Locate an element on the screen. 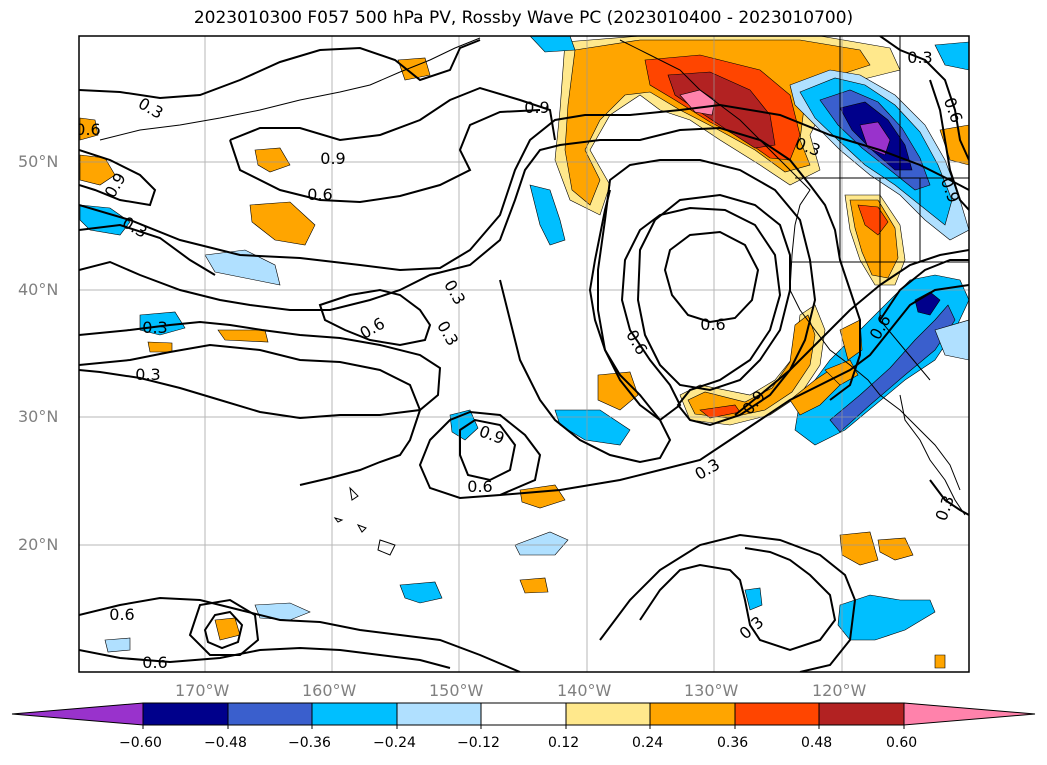  positive-patch-sw is located at coordinates (243, 336).